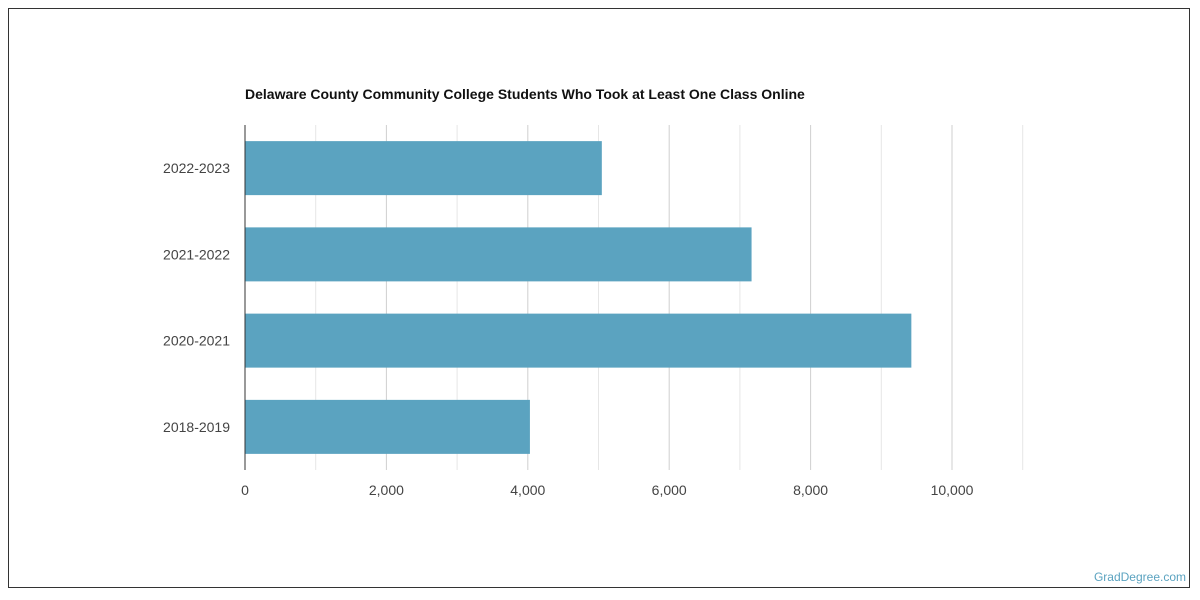 The height and width of the screenshot is (600, 1200). Describe the element at coordinates (386, 490) in the screenshot. I see `x-tick-label: 2,000` at that location.